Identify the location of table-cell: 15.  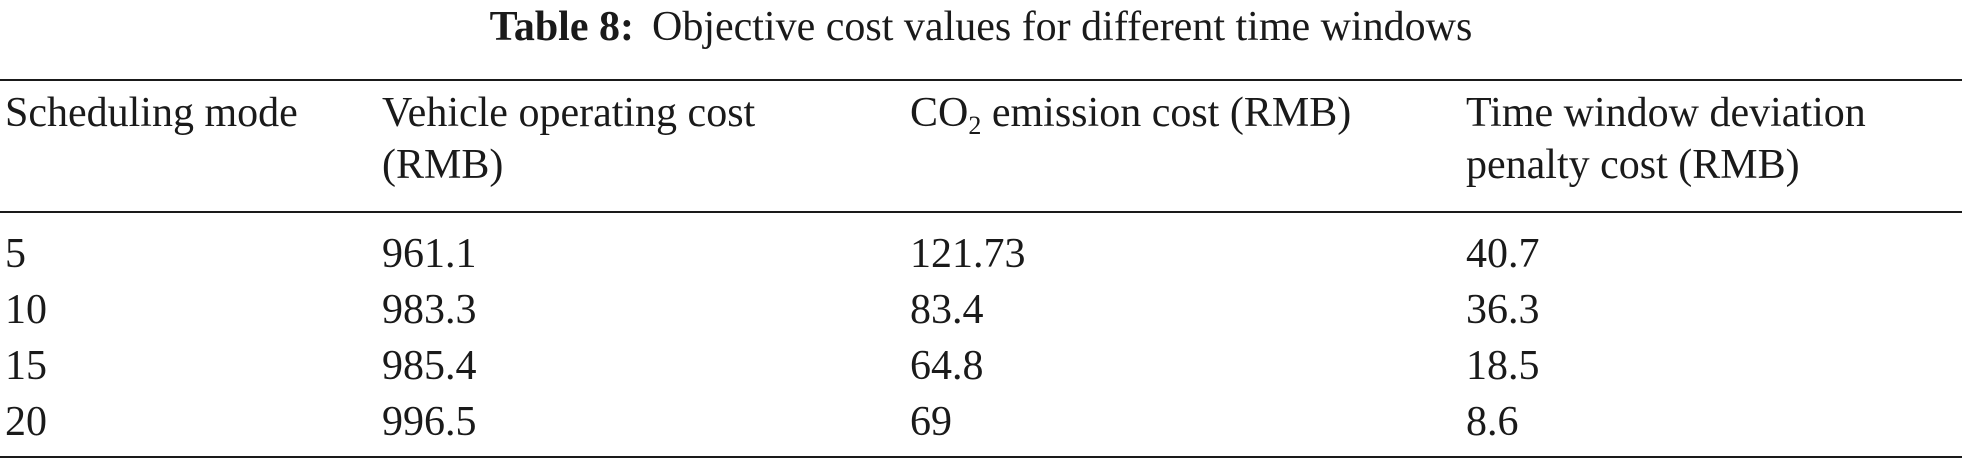
(26, 366).